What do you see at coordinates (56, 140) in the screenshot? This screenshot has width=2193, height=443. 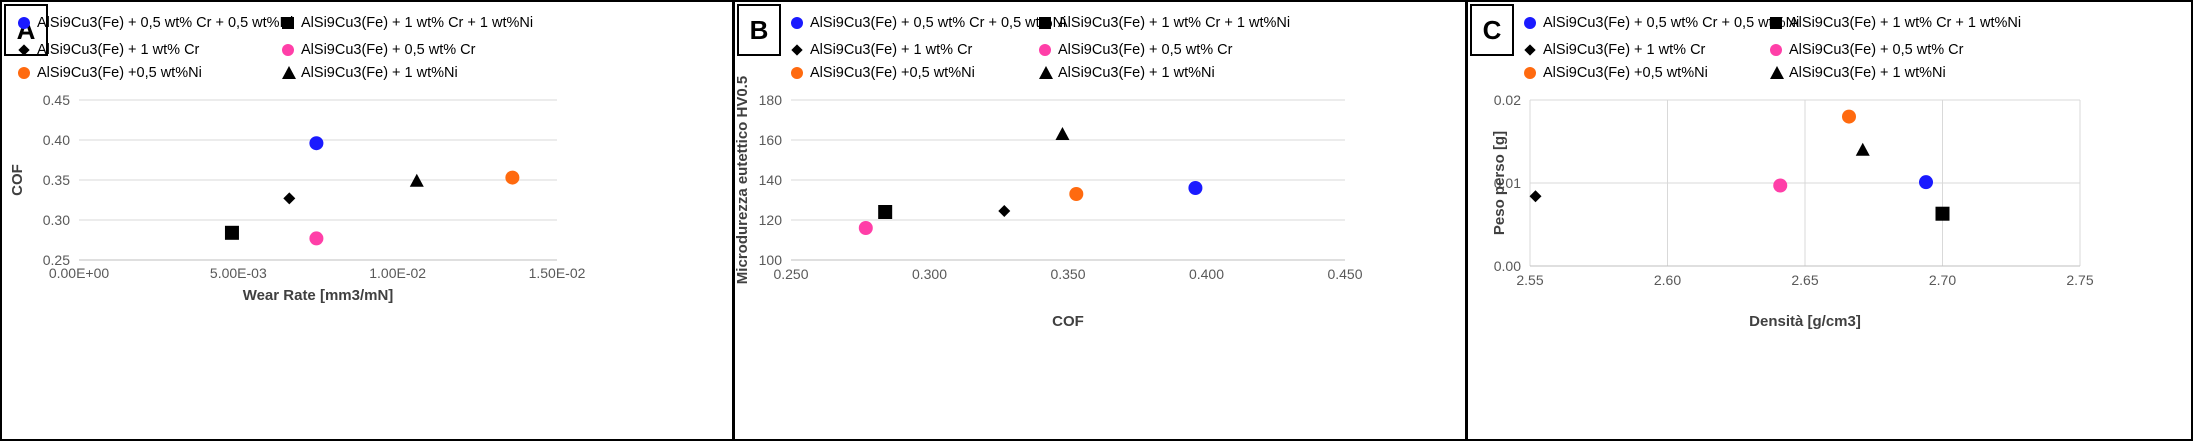 I see `y-tick-label: 0.40` at bounding box center [56, 140].